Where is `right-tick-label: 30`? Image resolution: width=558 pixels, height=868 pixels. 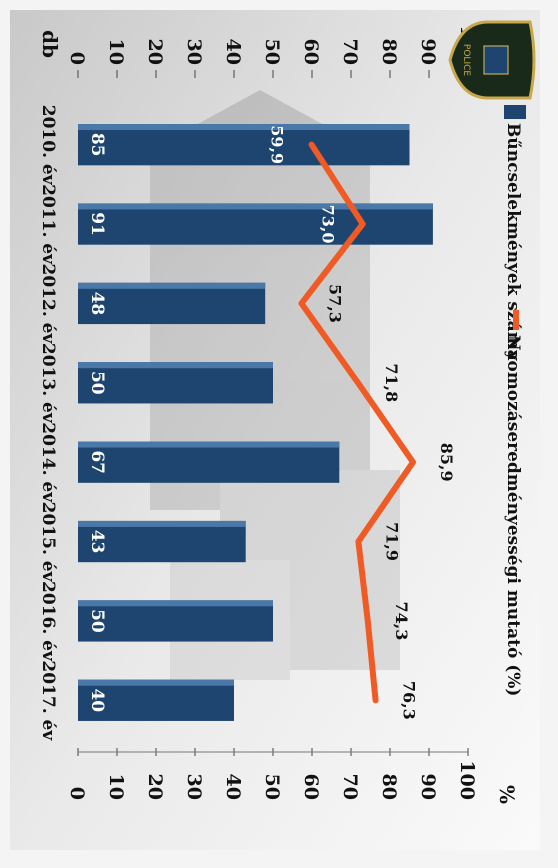 right-tick-label: 30 is located at coordinates (194, 787).